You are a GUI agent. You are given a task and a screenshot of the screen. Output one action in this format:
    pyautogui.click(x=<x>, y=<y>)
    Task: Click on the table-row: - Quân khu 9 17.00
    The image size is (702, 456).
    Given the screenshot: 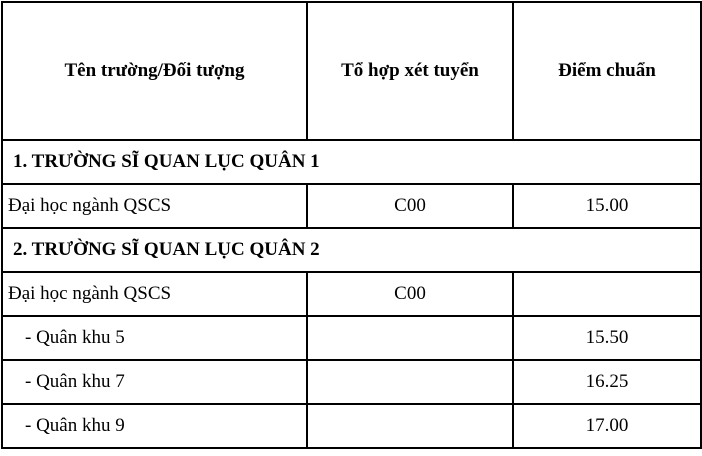 What is the action you would take?
    pyautogui.click(x=351, y=426)
    